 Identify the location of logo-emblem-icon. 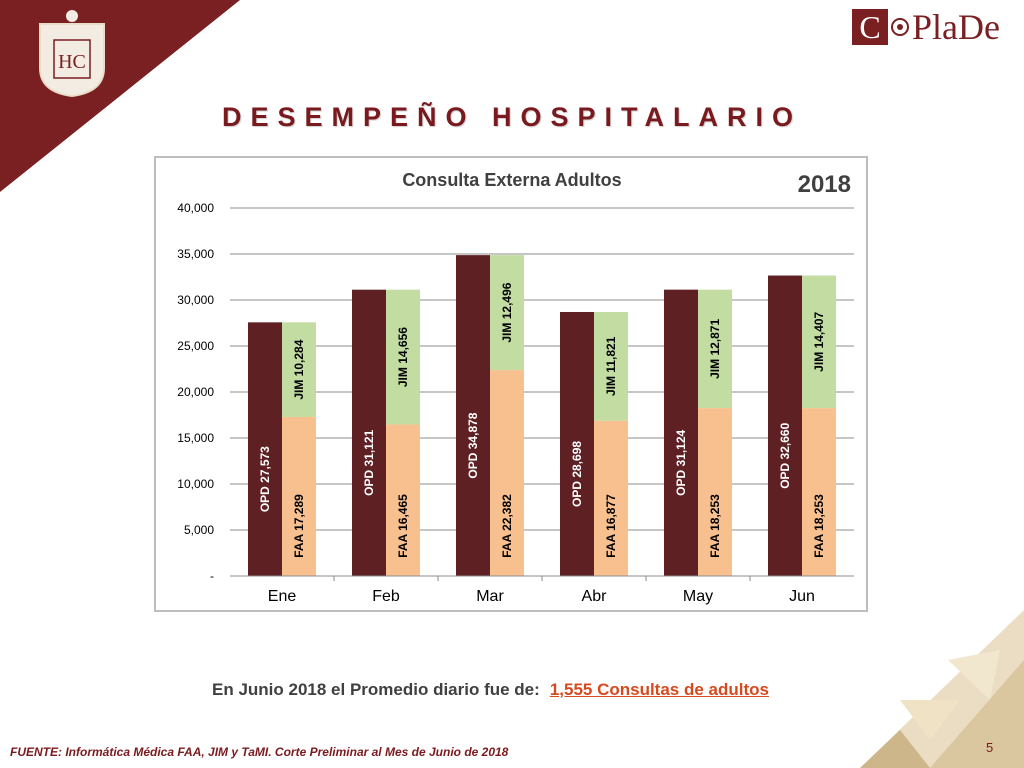
(900, 27).